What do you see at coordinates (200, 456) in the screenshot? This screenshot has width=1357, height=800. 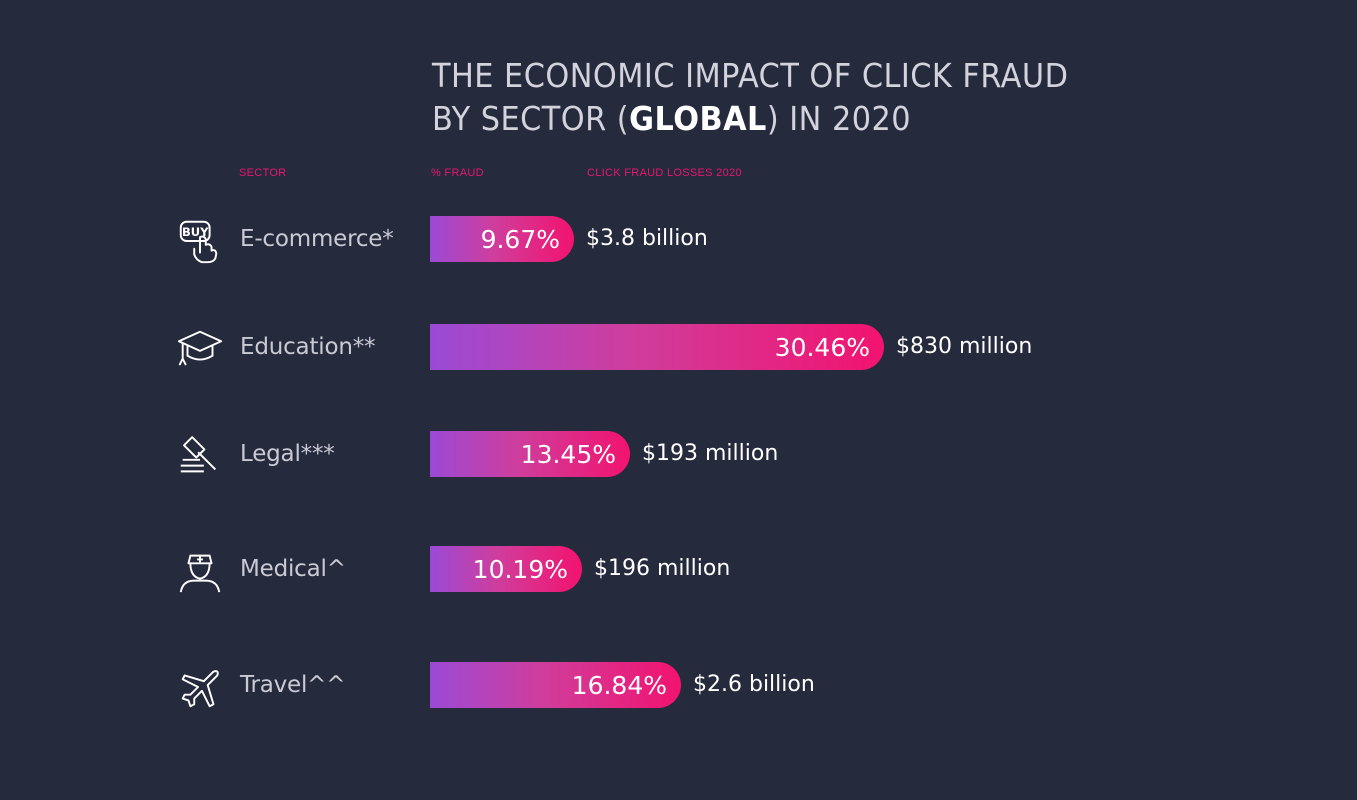 I see `gavel-icon` at bounding box center [200, 456].